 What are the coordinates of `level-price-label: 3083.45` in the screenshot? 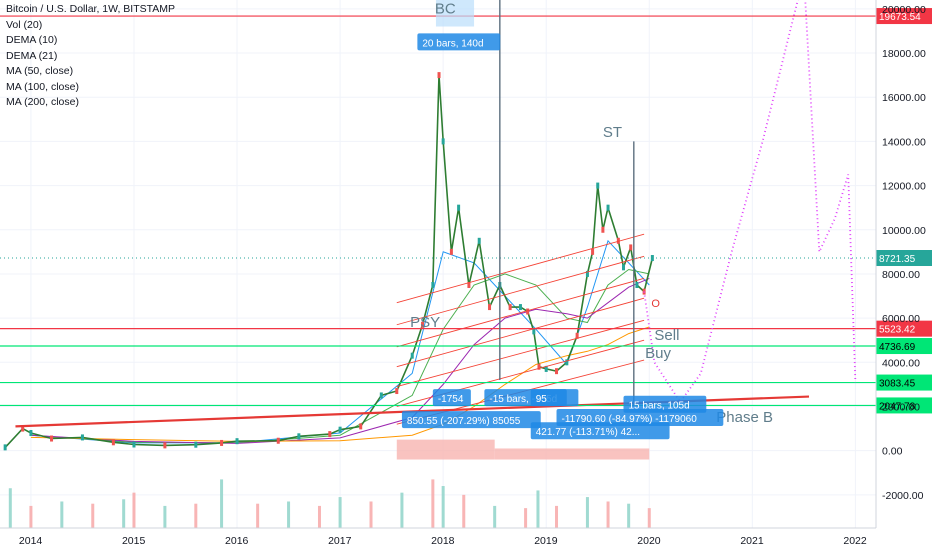 It's located at (897, 384).